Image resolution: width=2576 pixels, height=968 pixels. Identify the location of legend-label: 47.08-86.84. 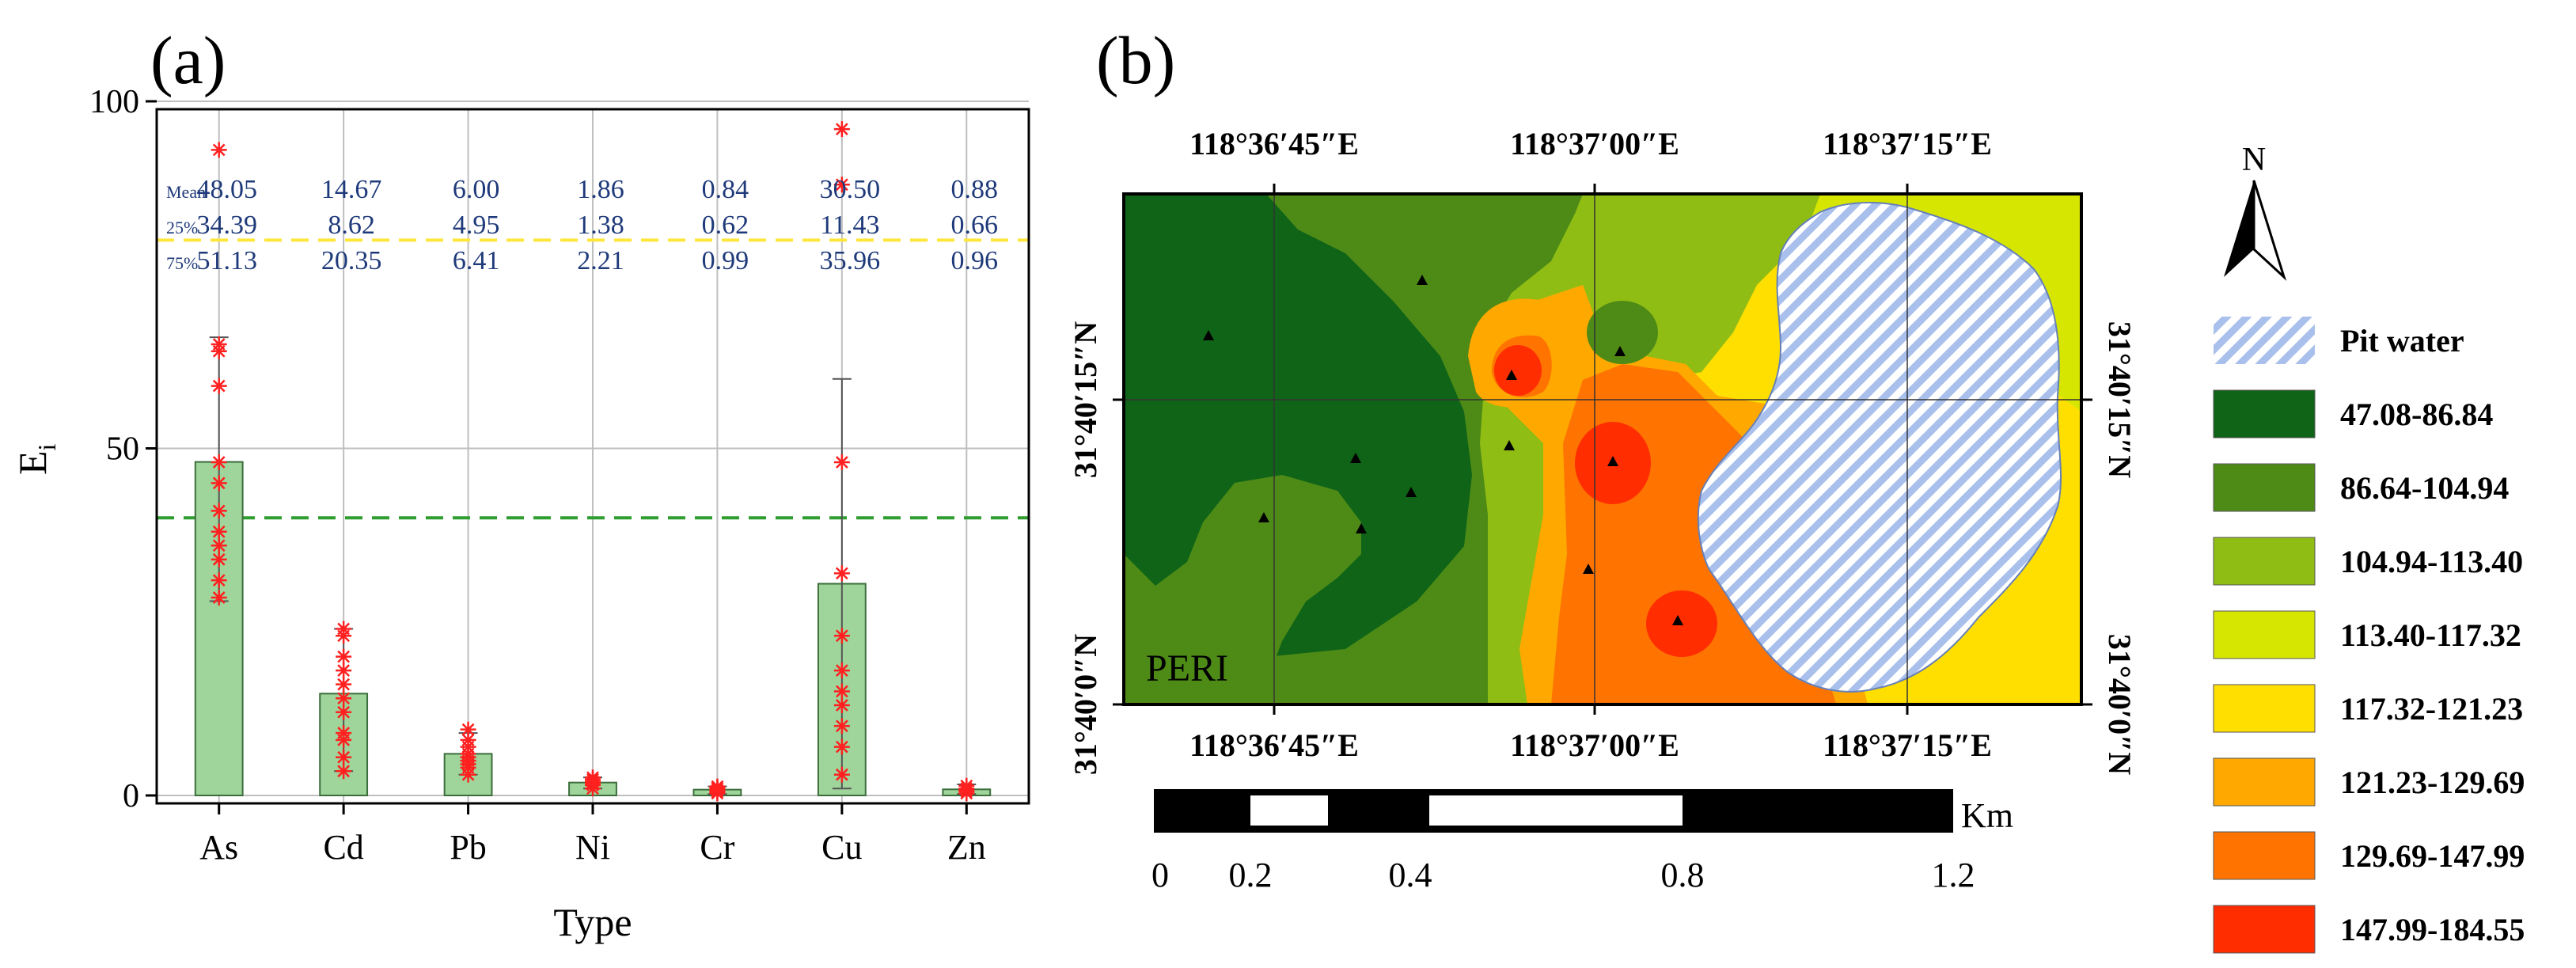
(2416, 414).